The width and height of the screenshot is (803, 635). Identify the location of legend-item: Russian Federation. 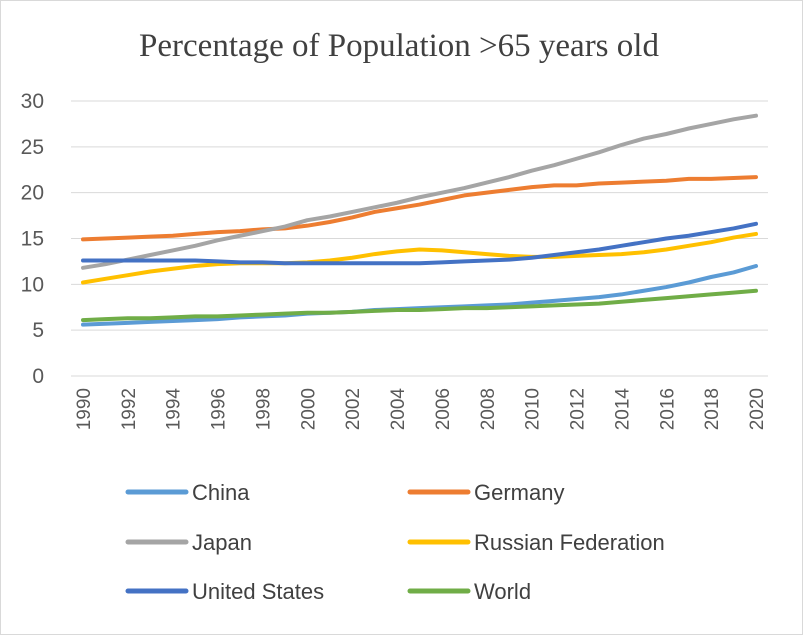
(536, 542).